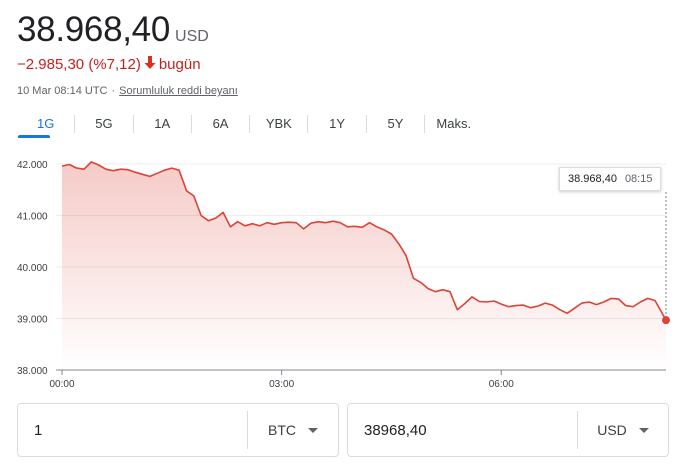 This screenshot has height=465, width=682. I want to click on tooltip-value: 38.968,40, so click(592, 179).